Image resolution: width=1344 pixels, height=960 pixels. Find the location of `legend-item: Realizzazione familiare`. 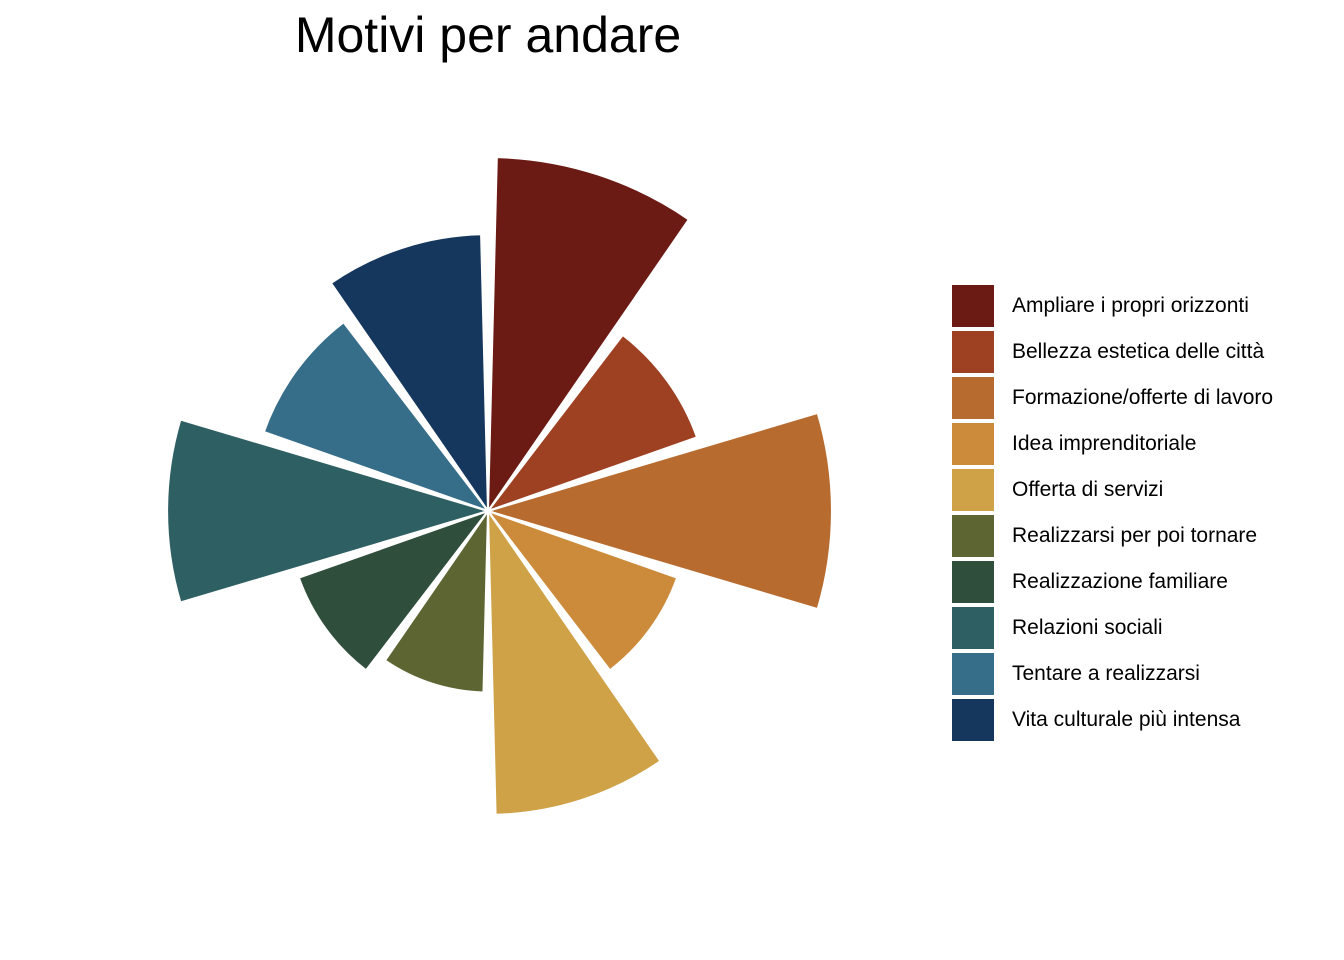

legend-item: Realizzazione familiare is located at coordinates (1112, 582).